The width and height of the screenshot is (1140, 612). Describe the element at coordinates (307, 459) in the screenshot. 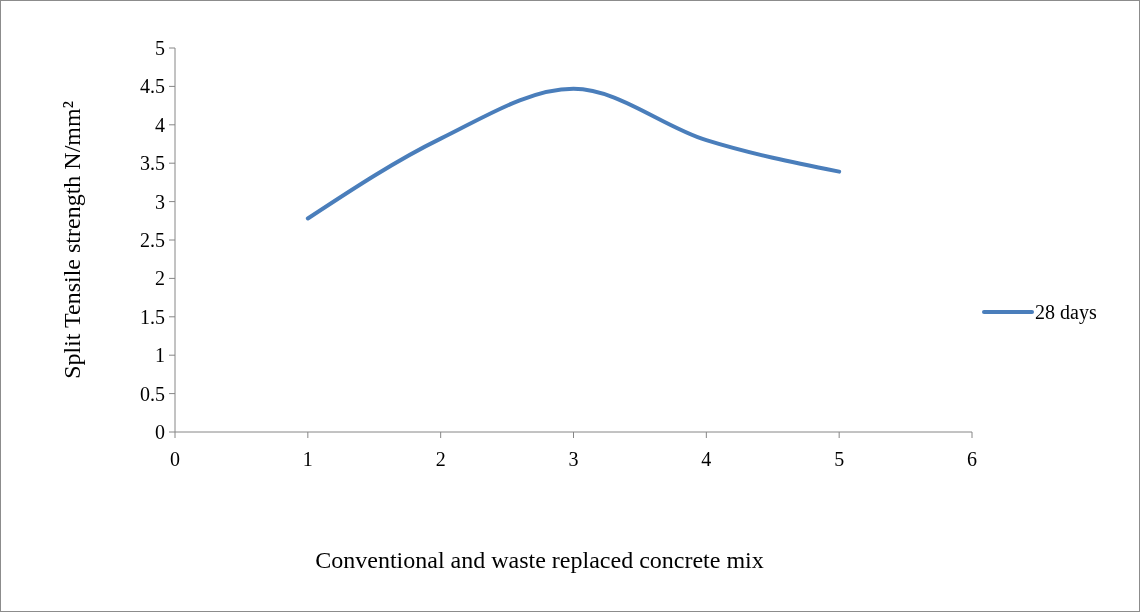

I see `x-tick-label: 1` at that location.